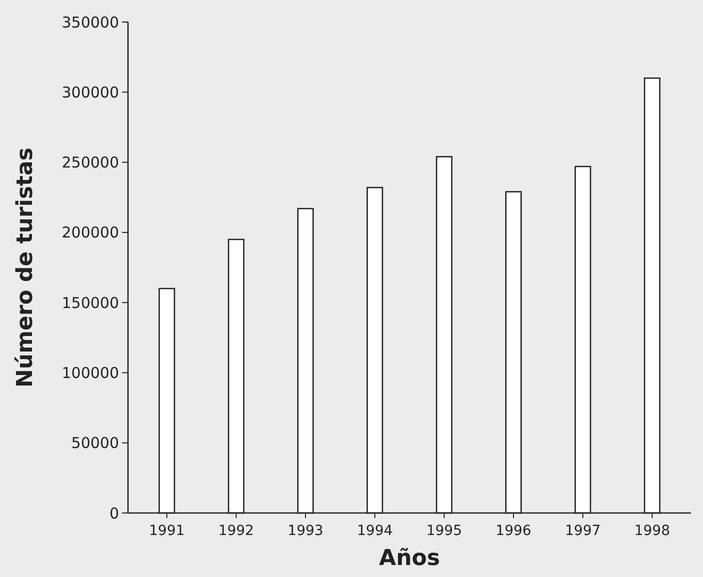 The image size is (703, 577). What do you see at coordinates (90, 373) in the screenshot?
I see `y-tick-label: 100000` at bounding box center [90, 373].